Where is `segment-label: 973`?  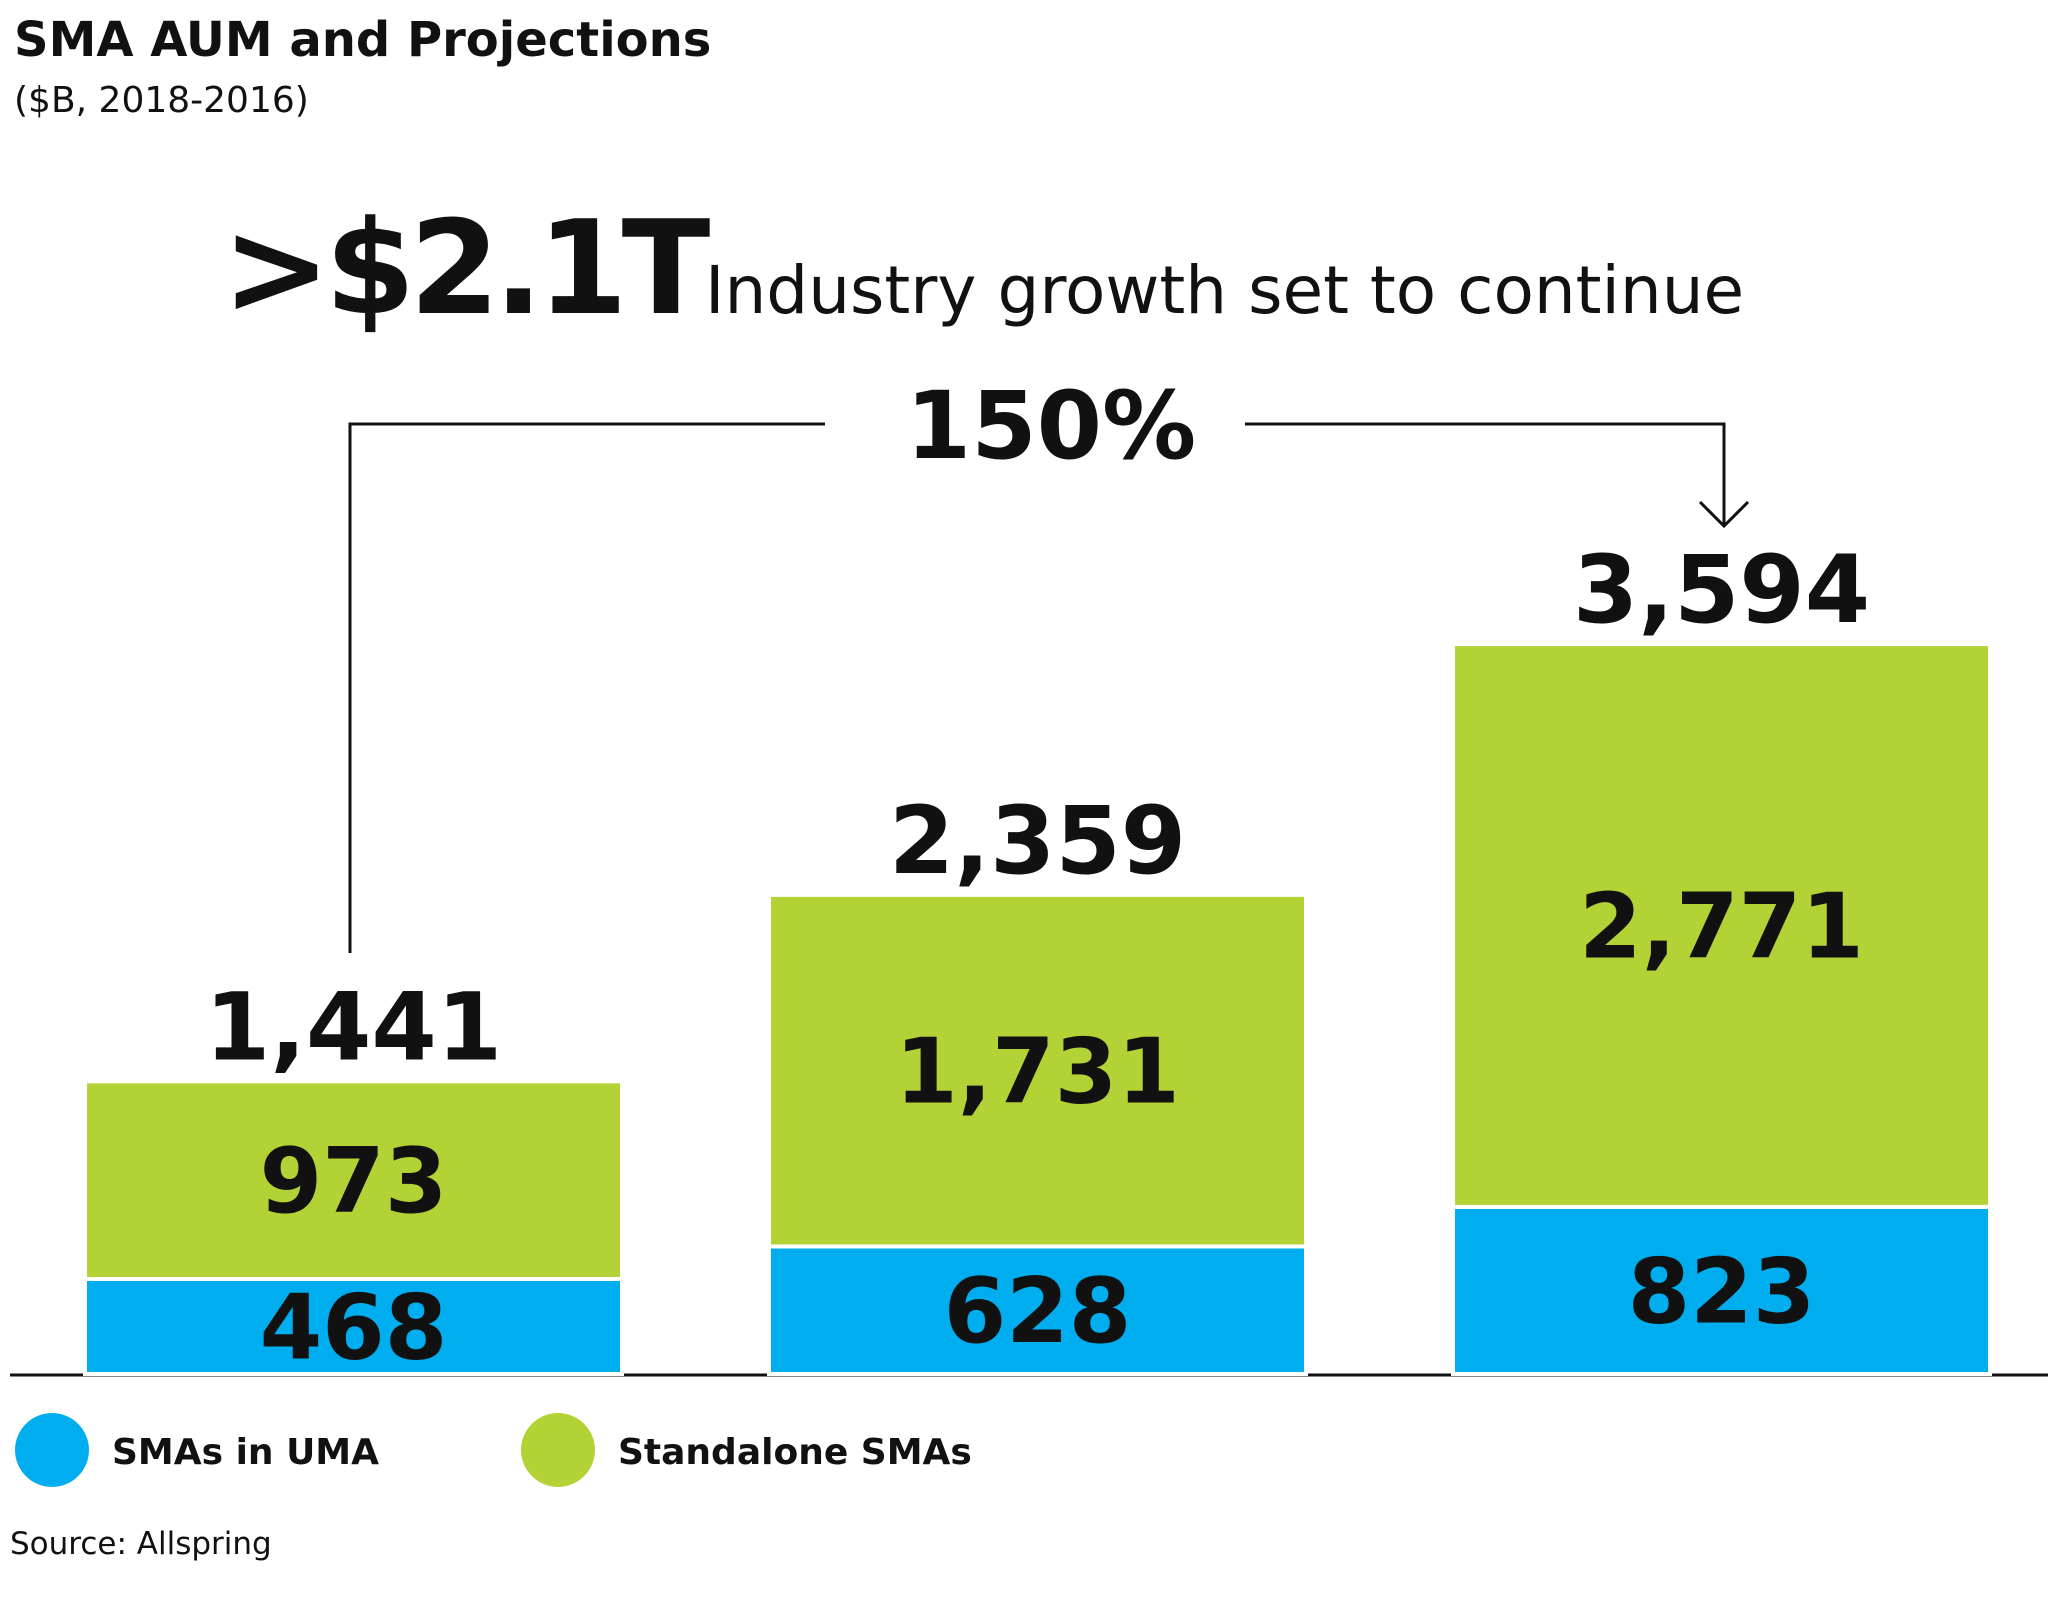 segment-label: 973 is located at coordinates (354, 1181).